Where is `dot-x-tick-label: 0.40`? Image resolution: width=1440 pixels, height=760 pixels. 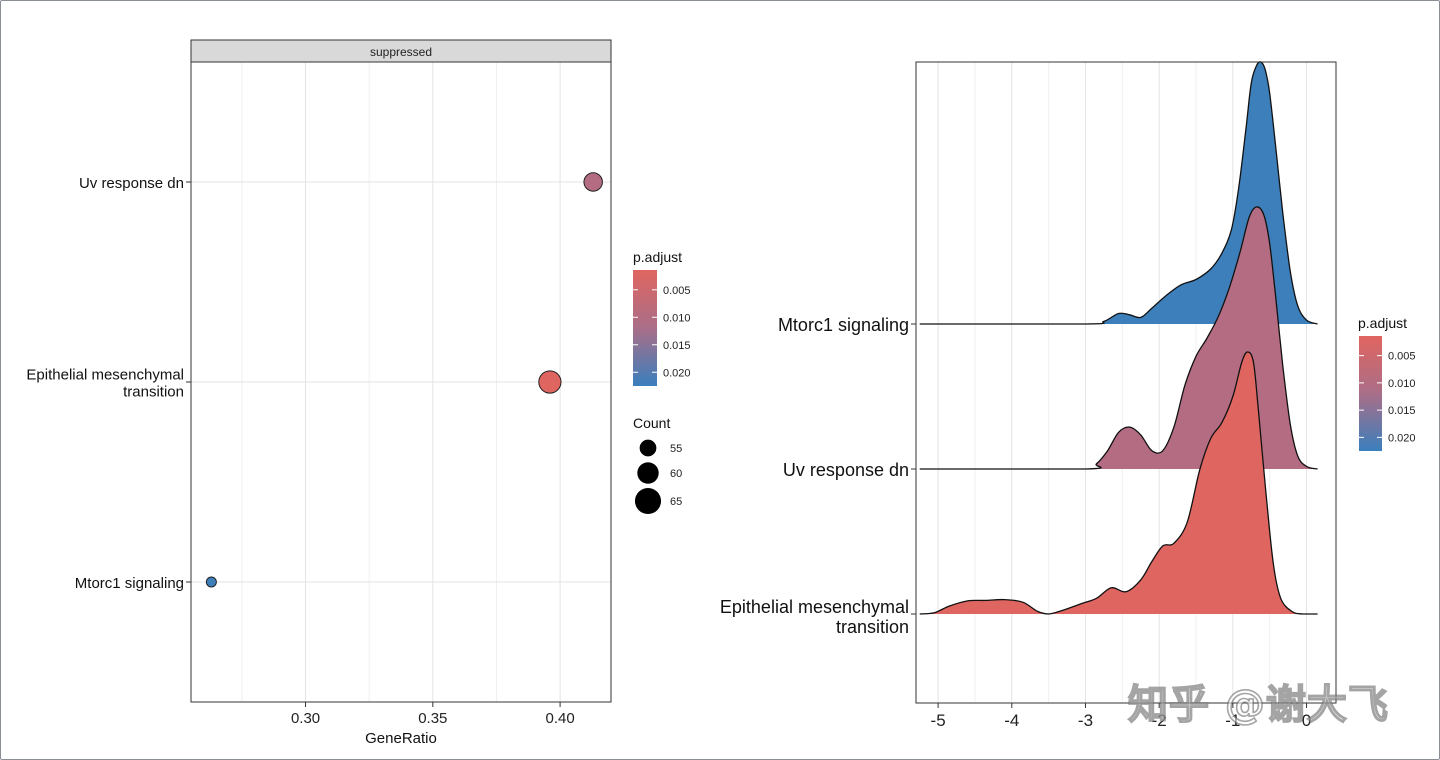
dot-x-tick-label: 0.40 is located at coordinates (559, 718).